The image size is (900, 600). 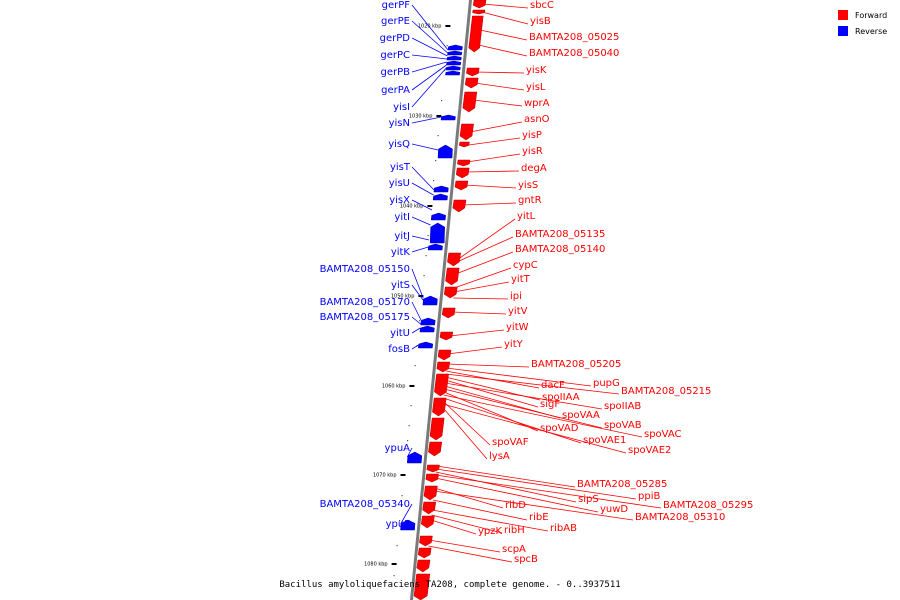 What do you see at coordinates (537, 119) in the screenshot?
I see `forward-gene-label: asnO` at bounding box center [537, 119].